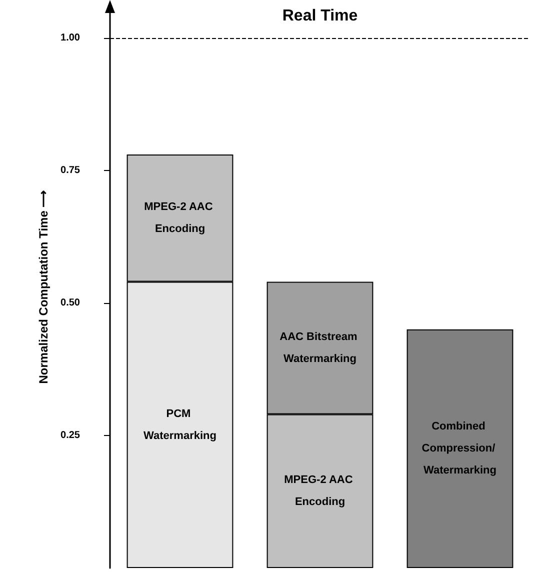  What do you see at coordinates (180, 425) in the screenshot?
I see `series-label: PCM Watermarking` at bounding box center [180, 425].